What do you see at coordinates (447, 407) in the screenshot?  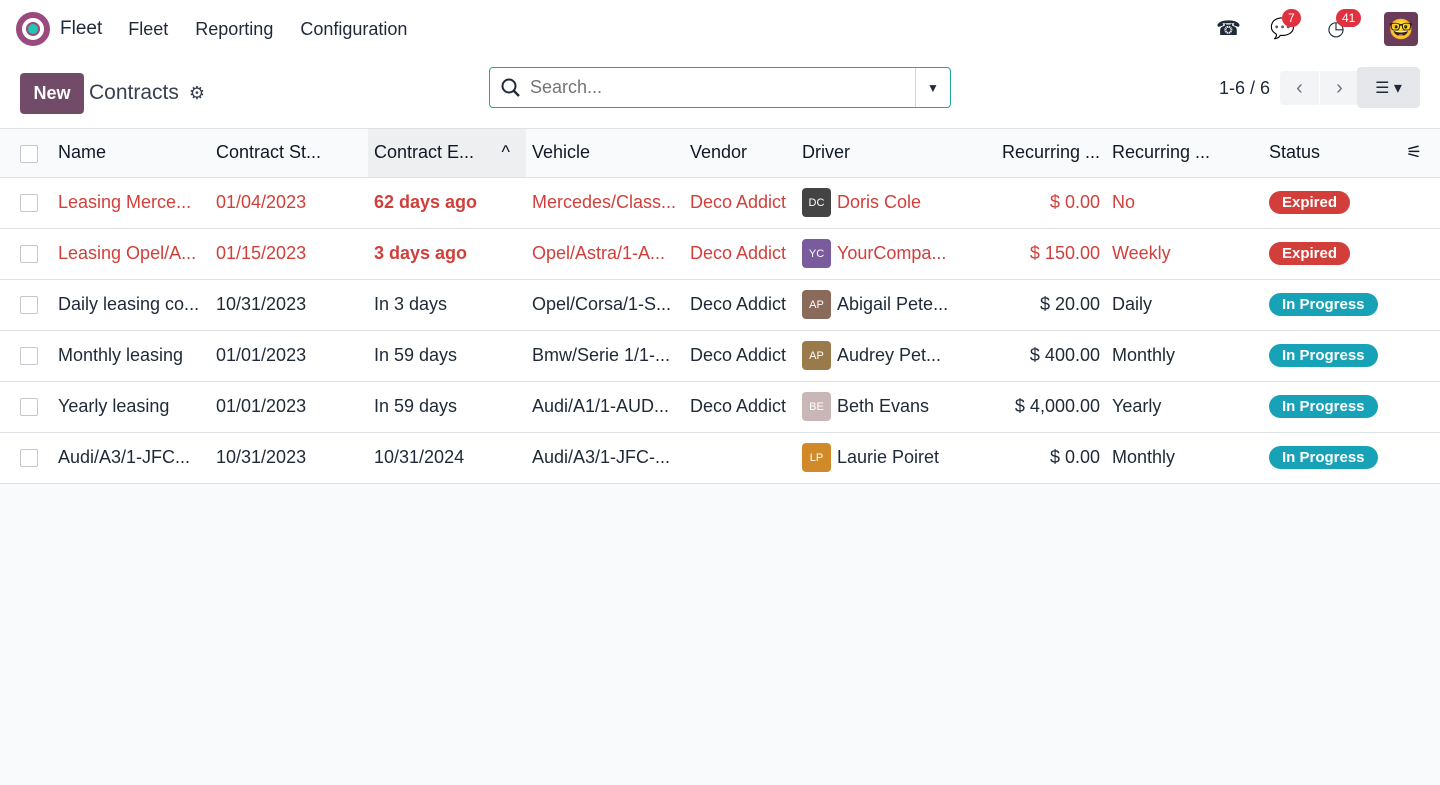 I see `cell-end: In 59 days` at bounding box center [447, 407].